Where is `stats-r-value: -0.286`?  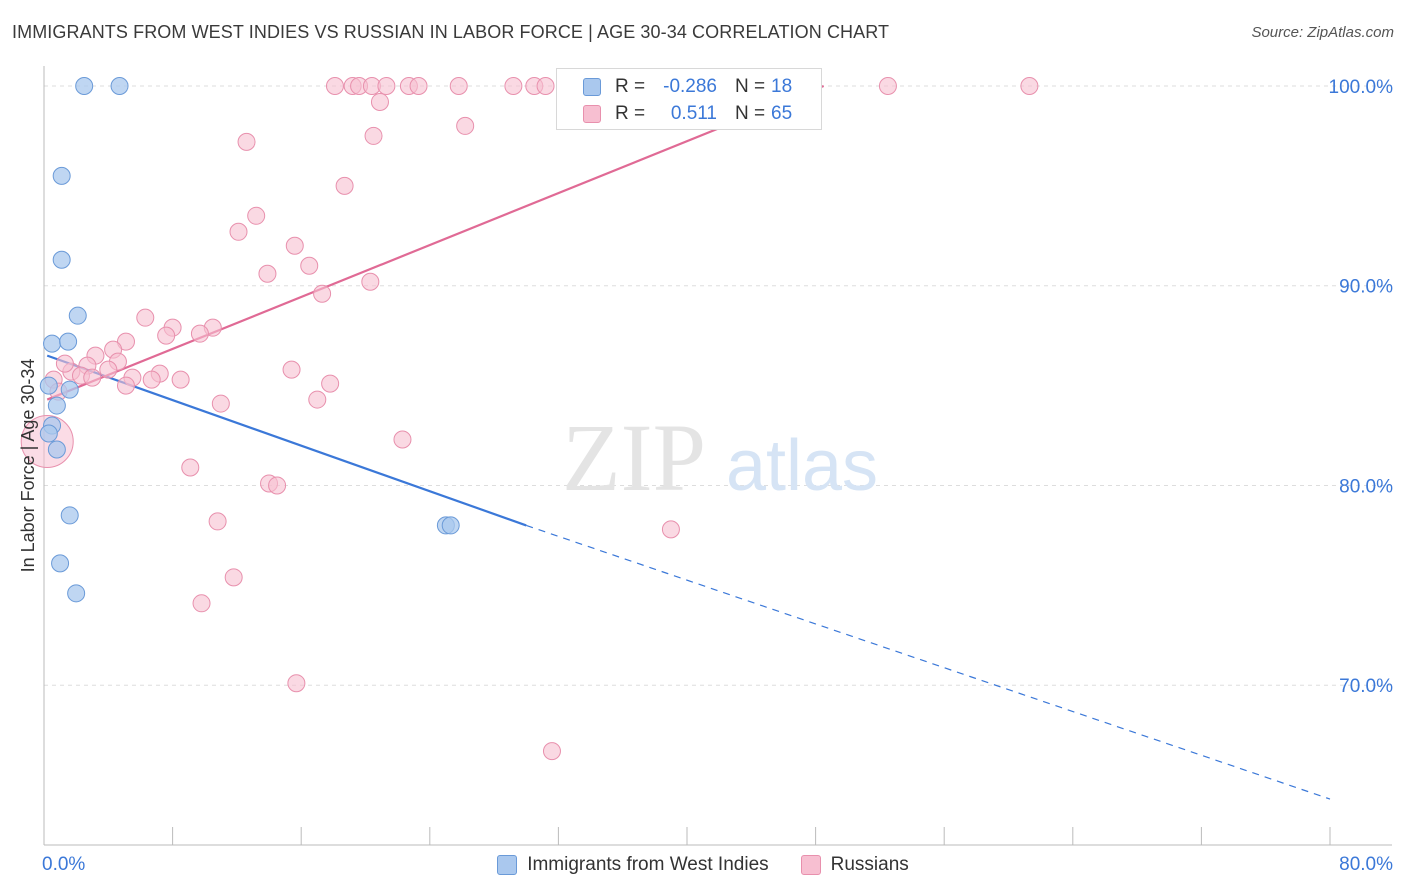
stats-r-value: -0.286 is located at coordinates (690, 86).